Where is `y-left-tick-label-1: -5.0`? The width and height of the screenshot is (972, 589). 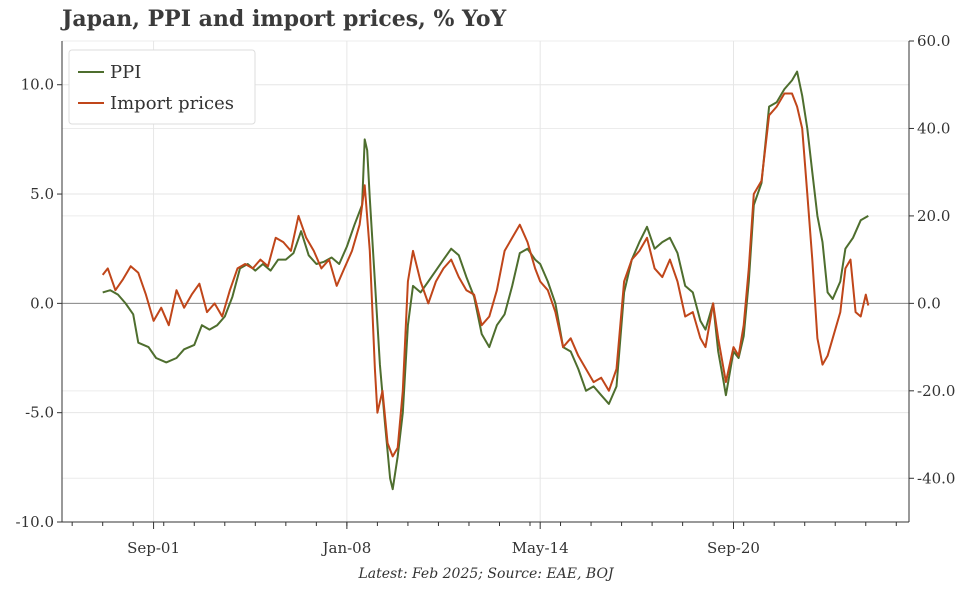
y-left-tick-label-1: -5.0 is located at coordinates (39, 413).